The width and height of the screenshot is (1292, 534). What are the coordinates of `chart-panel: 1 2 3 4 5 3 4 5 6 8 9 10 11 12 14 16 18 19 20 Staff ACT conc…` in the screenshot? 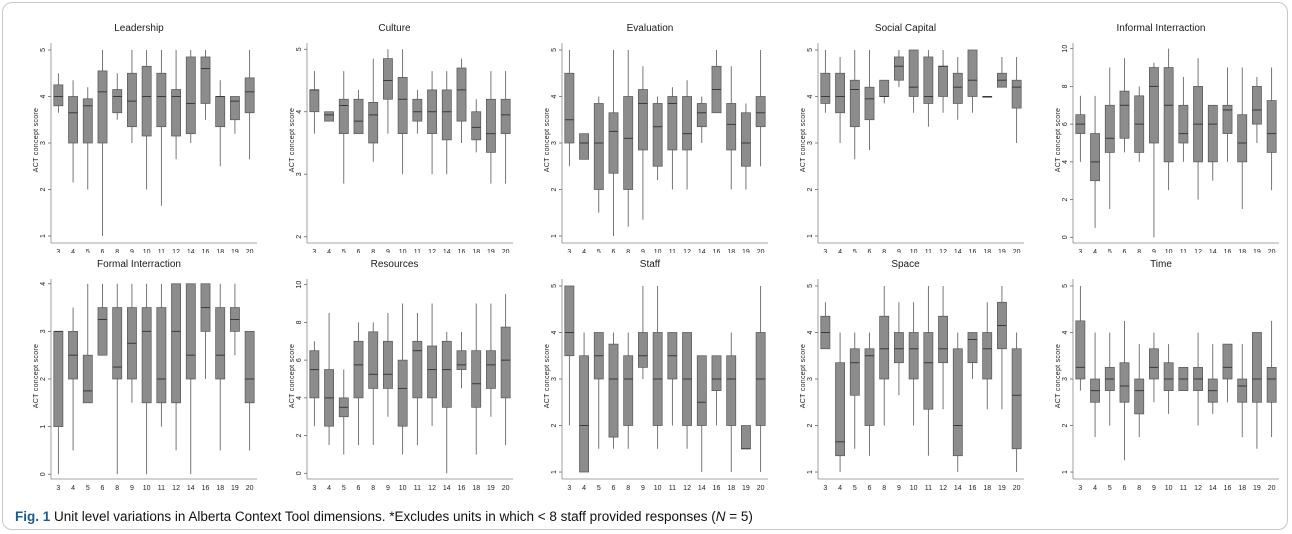 It's located at (650, 377).